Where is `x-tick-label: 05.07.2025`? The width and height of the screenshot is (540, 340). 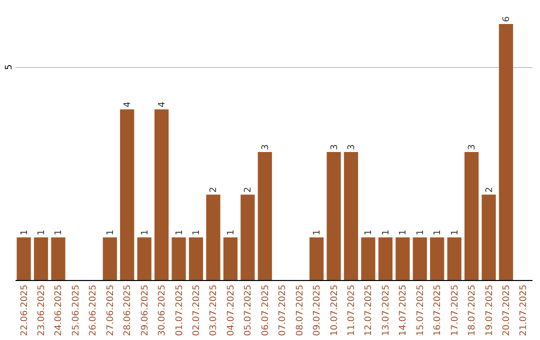
x-tick-label: 05.07.2025 is located at coordinates (249, 310).